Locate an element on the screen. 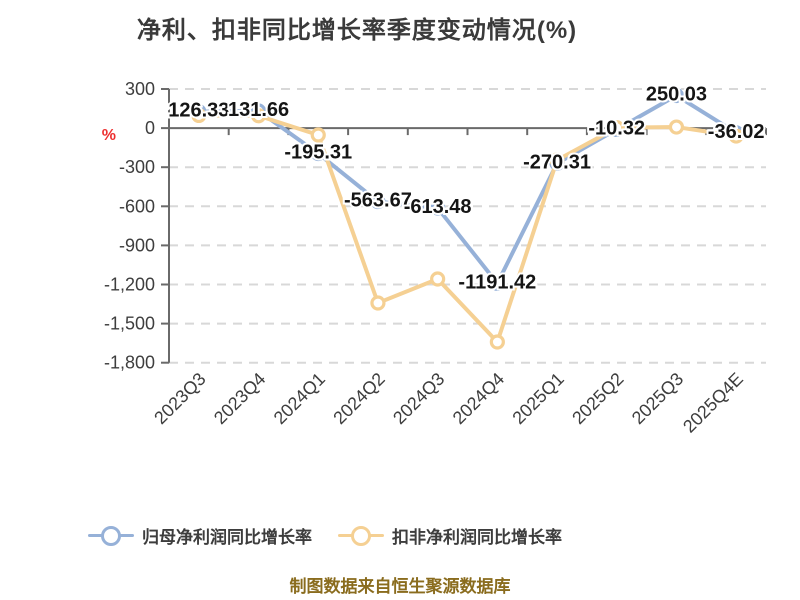 The image size is (800, 600). x-tick-label: 2024Q3 is located at coordinates (418, 398).